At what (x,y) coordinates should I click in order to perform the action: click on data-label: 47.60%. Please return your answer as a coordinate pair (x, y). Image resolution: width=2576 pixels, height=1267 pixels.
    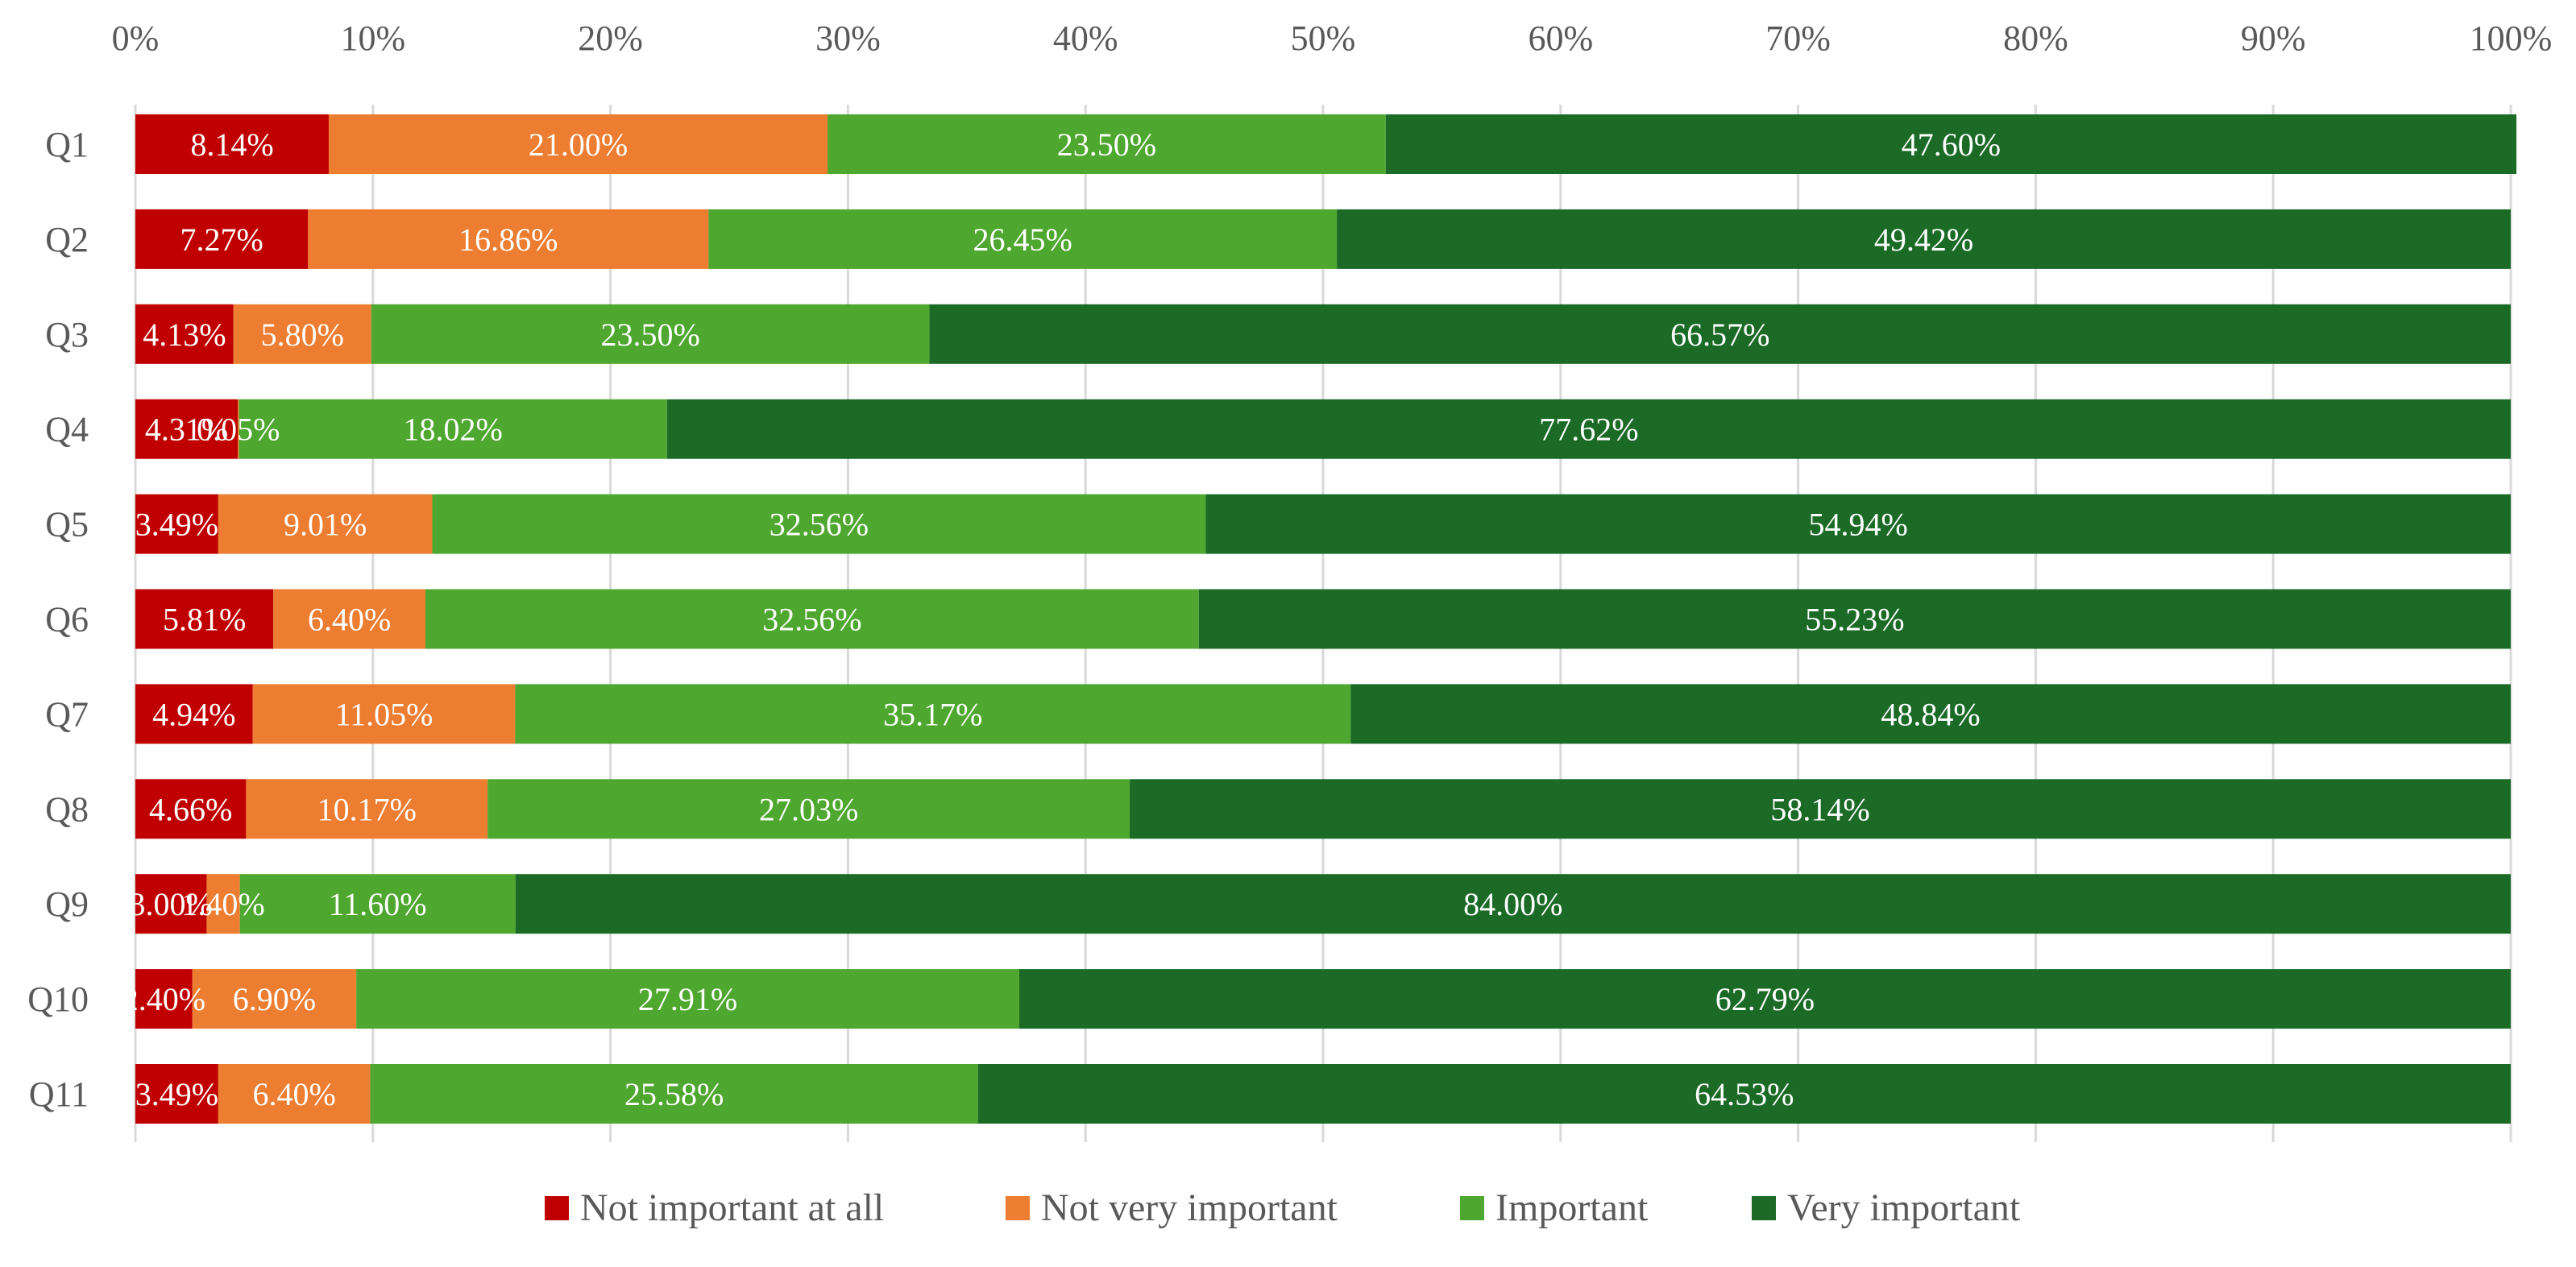
    Looking at the image, I should click on (1952, 144).